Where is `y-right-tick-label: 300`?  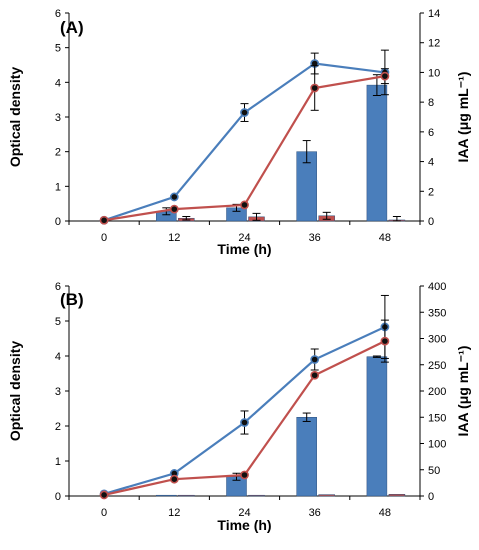
y-right-tick-label: 300 is located at coordinates (437, 340).